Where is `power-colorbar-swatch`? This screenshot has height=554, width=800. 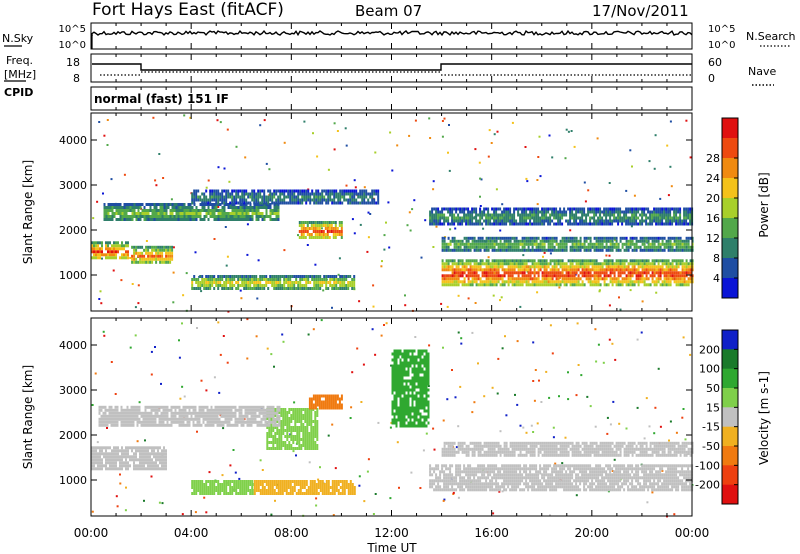
power-colorbar-swatch is located at coordinates (730, 188).